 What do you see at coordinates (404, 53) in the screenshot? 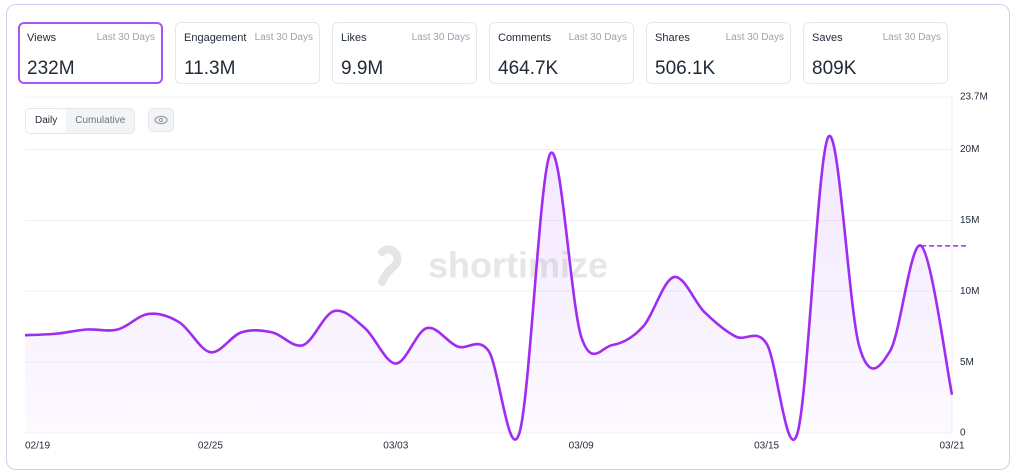
I see `metric-card: Likes Last 30 Days 9.9M` at bounding box center [404, 53].